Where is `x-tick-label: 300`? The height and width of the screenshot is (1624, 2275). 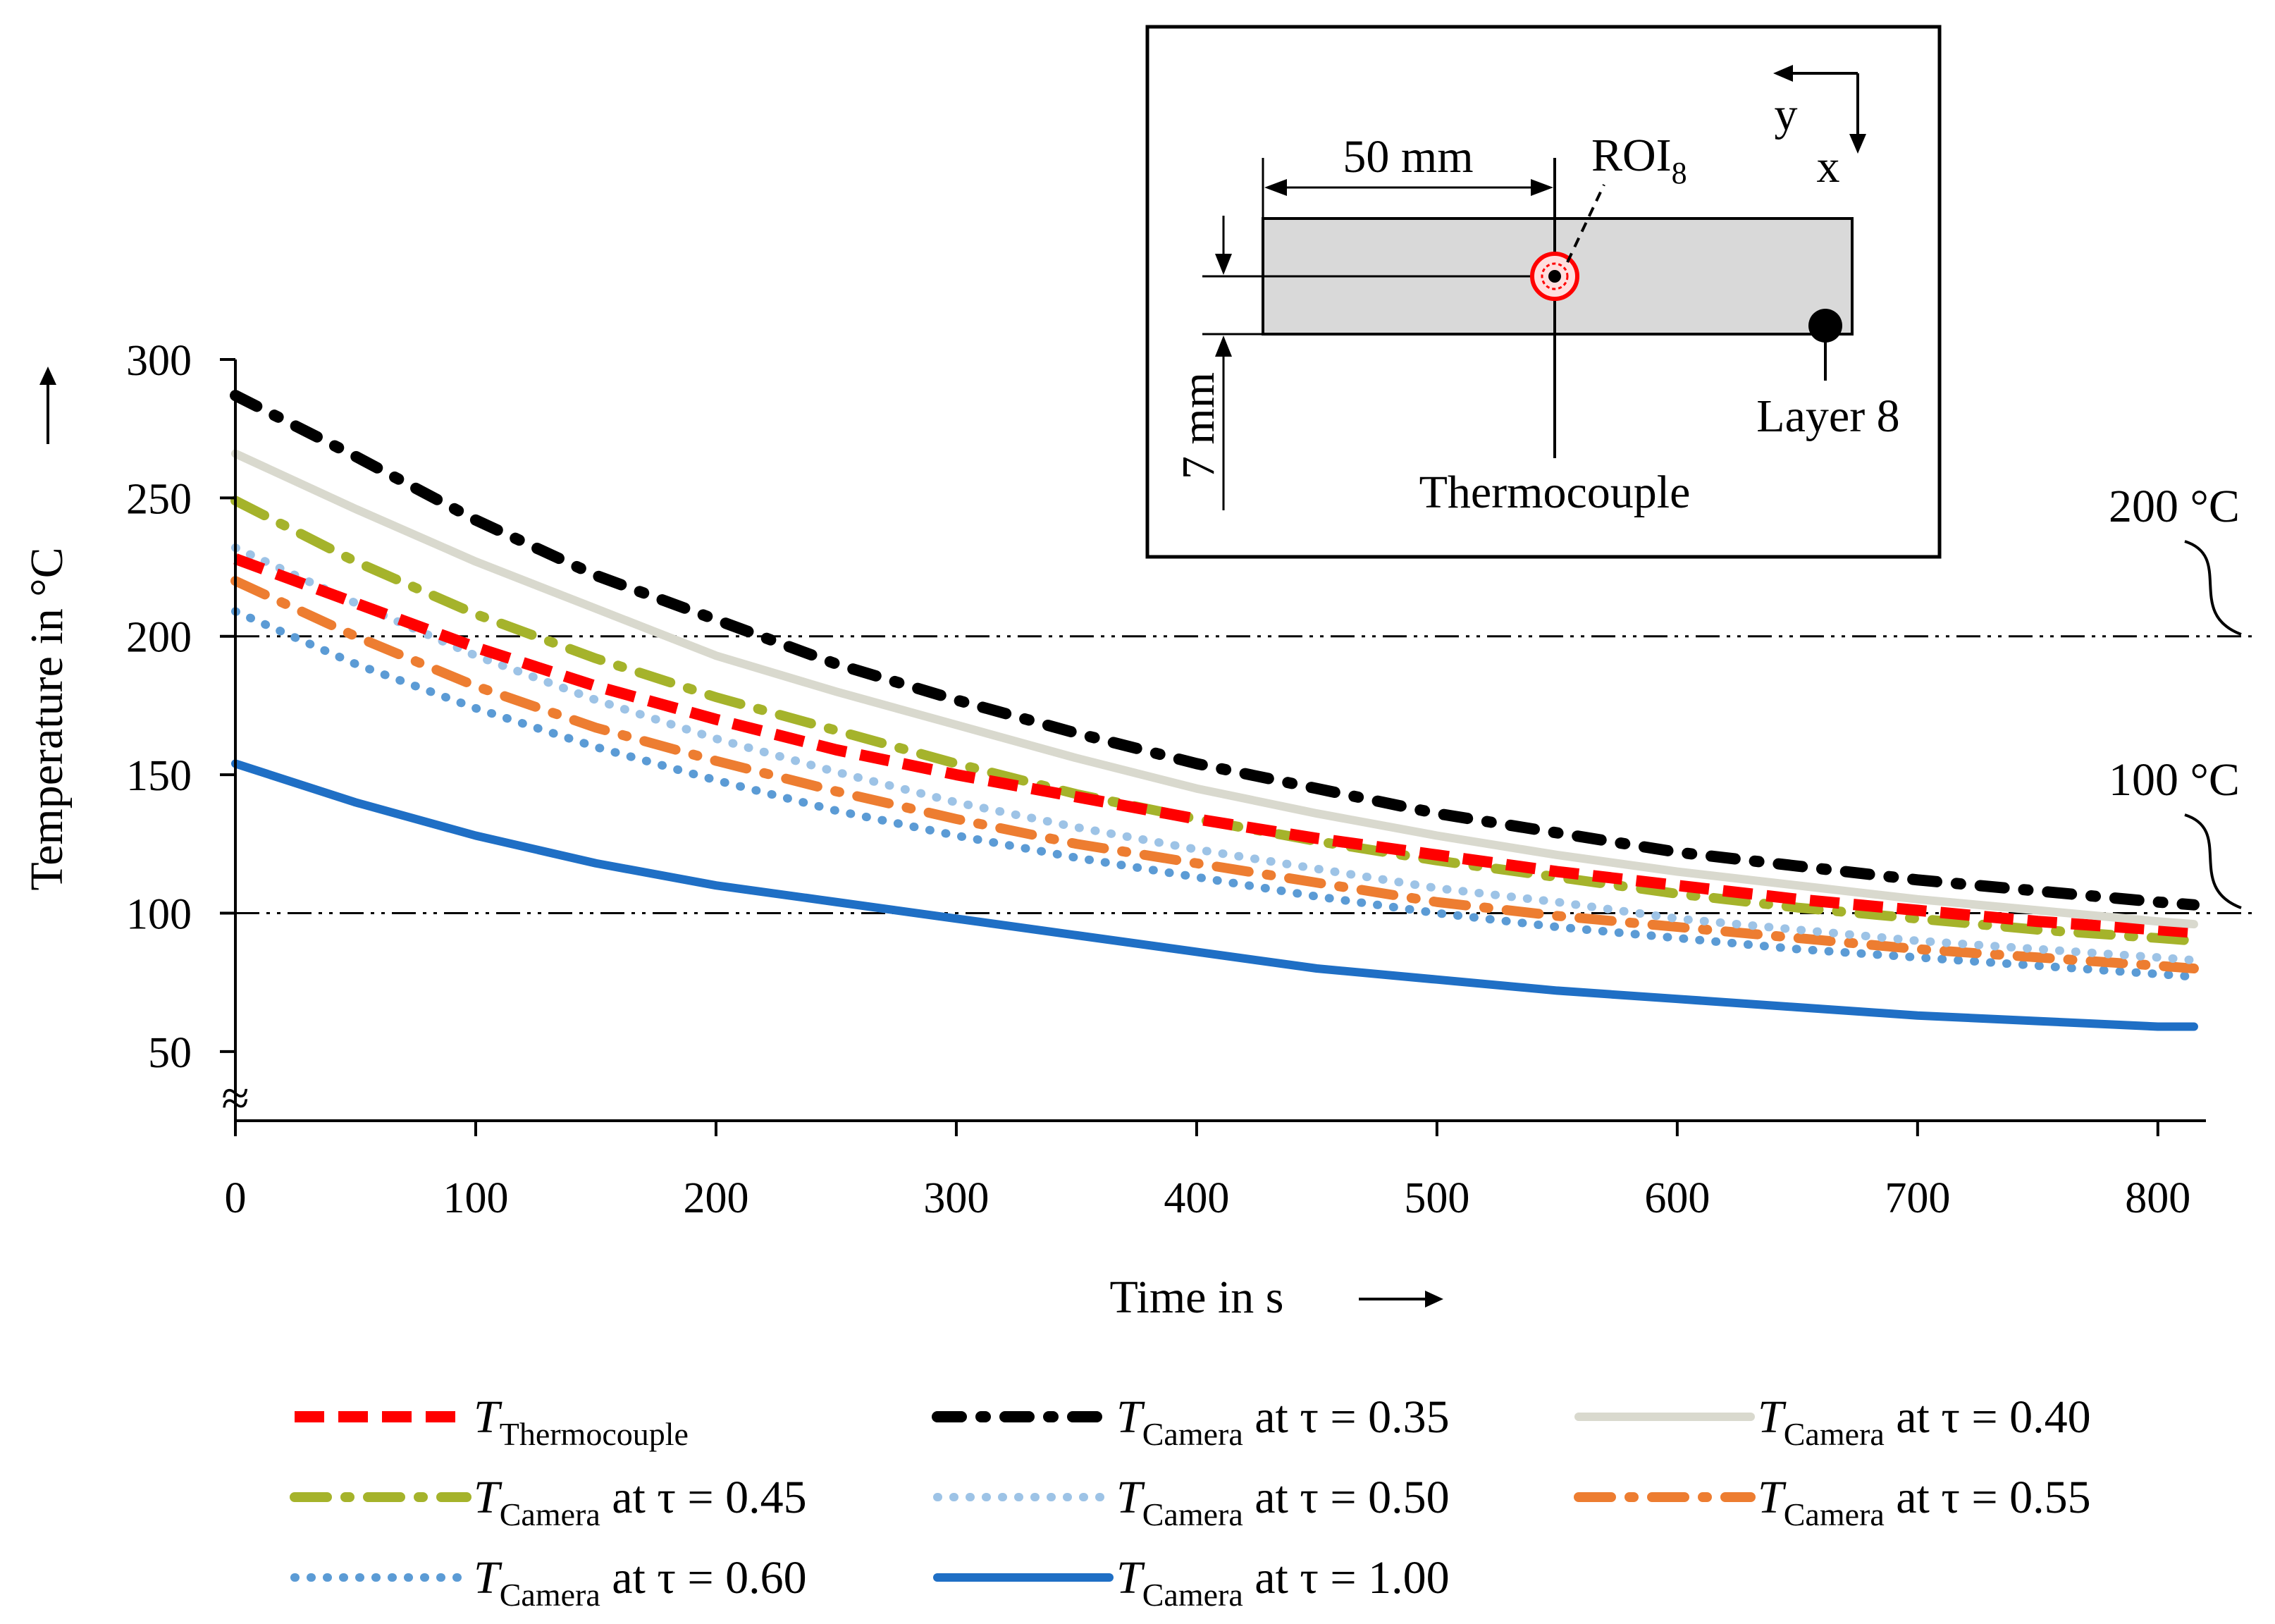 x-tick-label: 300 is located at coordinates (956, 1198).